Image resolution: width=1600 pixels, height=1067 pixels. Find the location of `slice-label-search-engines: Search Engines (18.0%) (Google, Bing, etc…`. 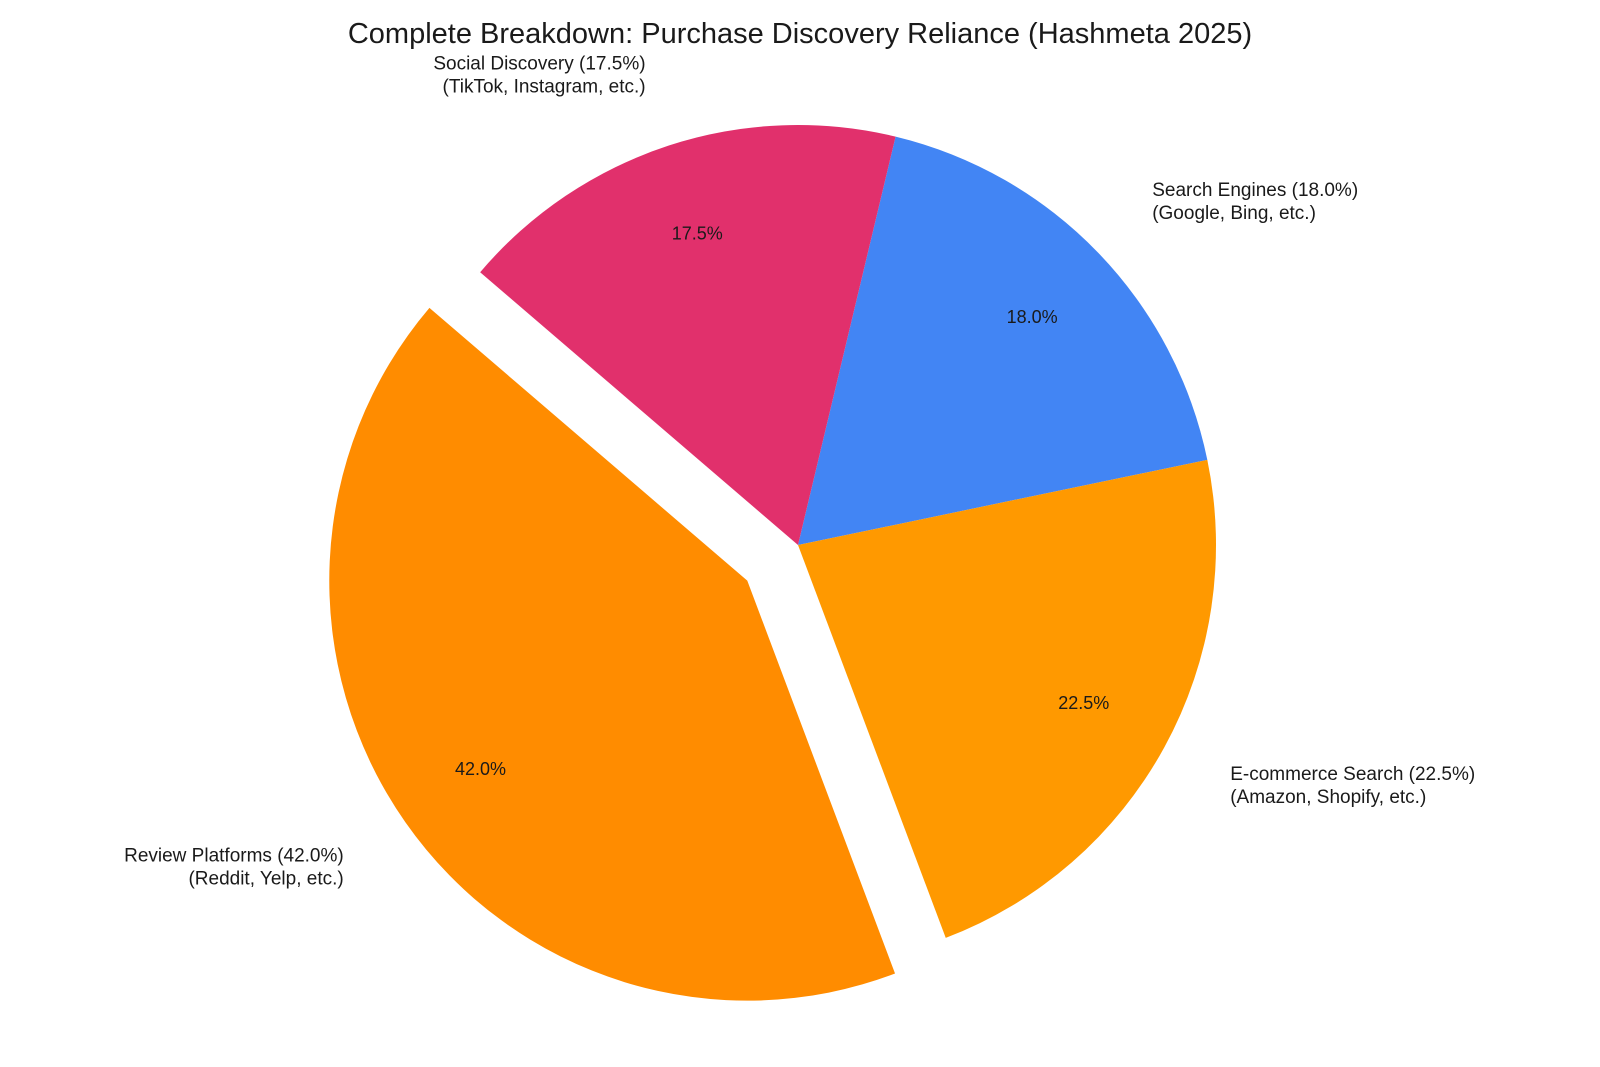

slice-label-search-engines: Search Engines (18.0%) (Google, Bing, etc… is located at coordinates (1255, 202).